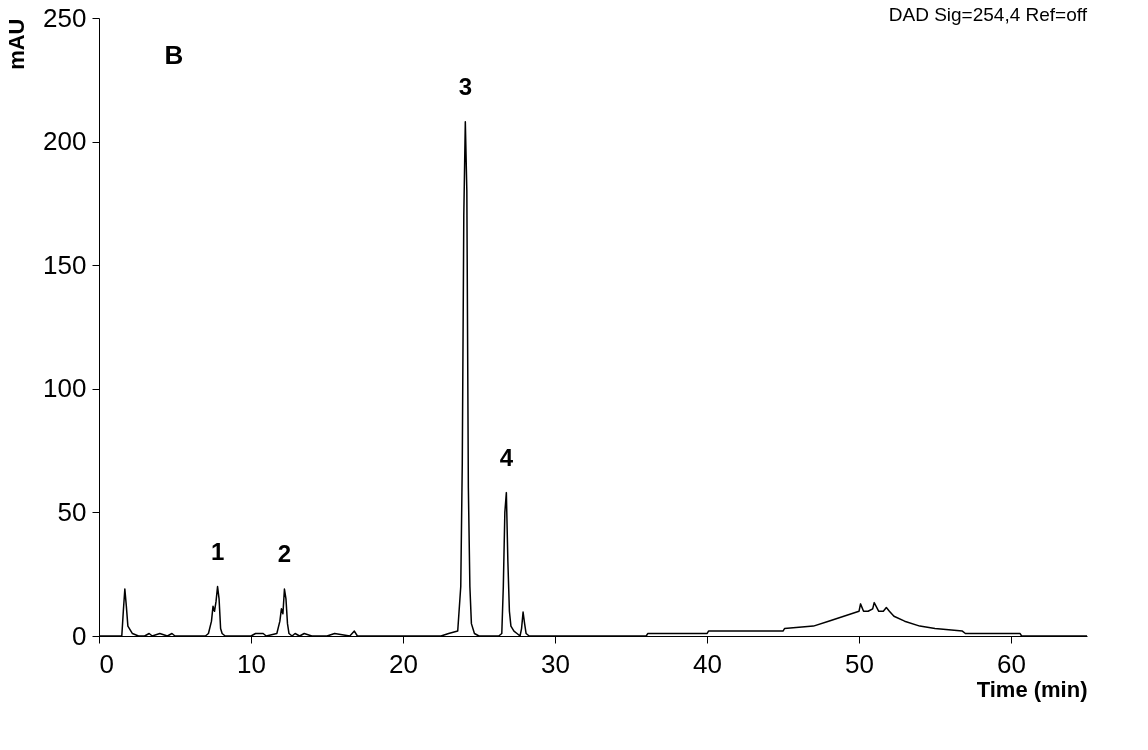  Describe the element at coordinates (1011, 663) in the screenshot. I see `x-tick-label: 60` at that location.